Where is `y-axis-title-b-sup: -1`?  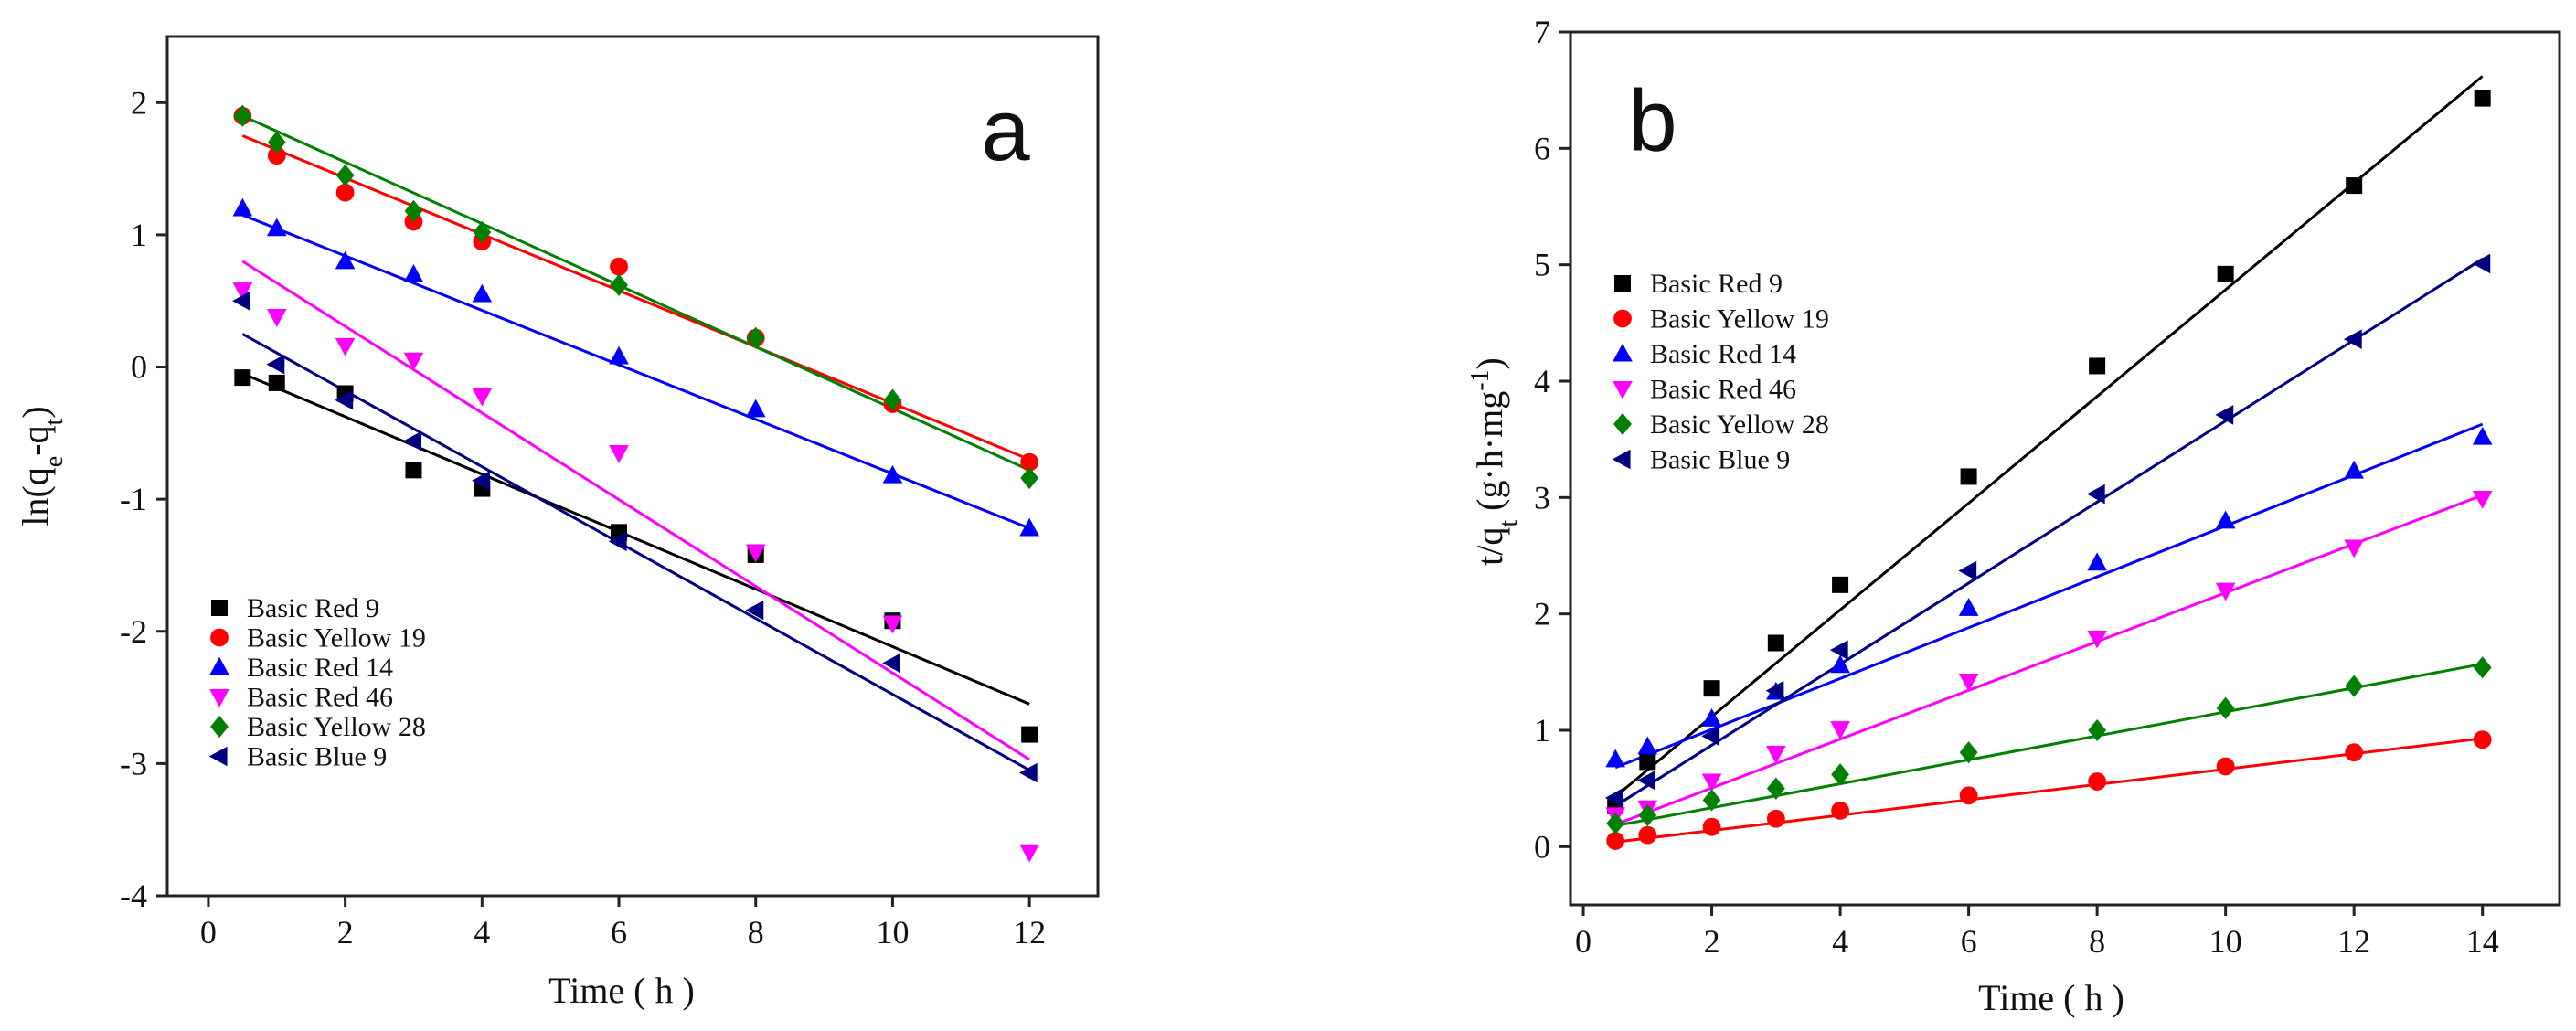
y-axis-title-b-sup: -1 is located at coordinates (1480, 379).